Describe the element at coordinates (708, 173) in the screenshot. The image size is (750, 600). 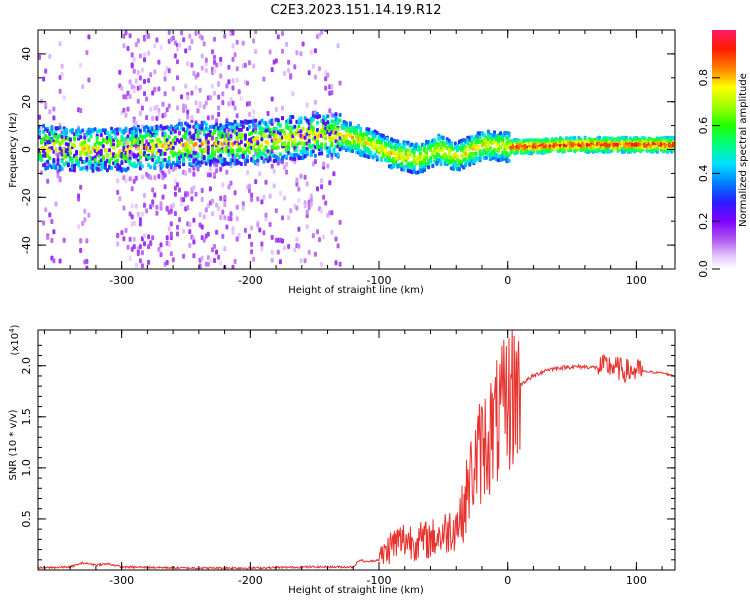
I see `colorbar-ticks: 0.0 0.2 0.4 0.6 0.8` at that location.